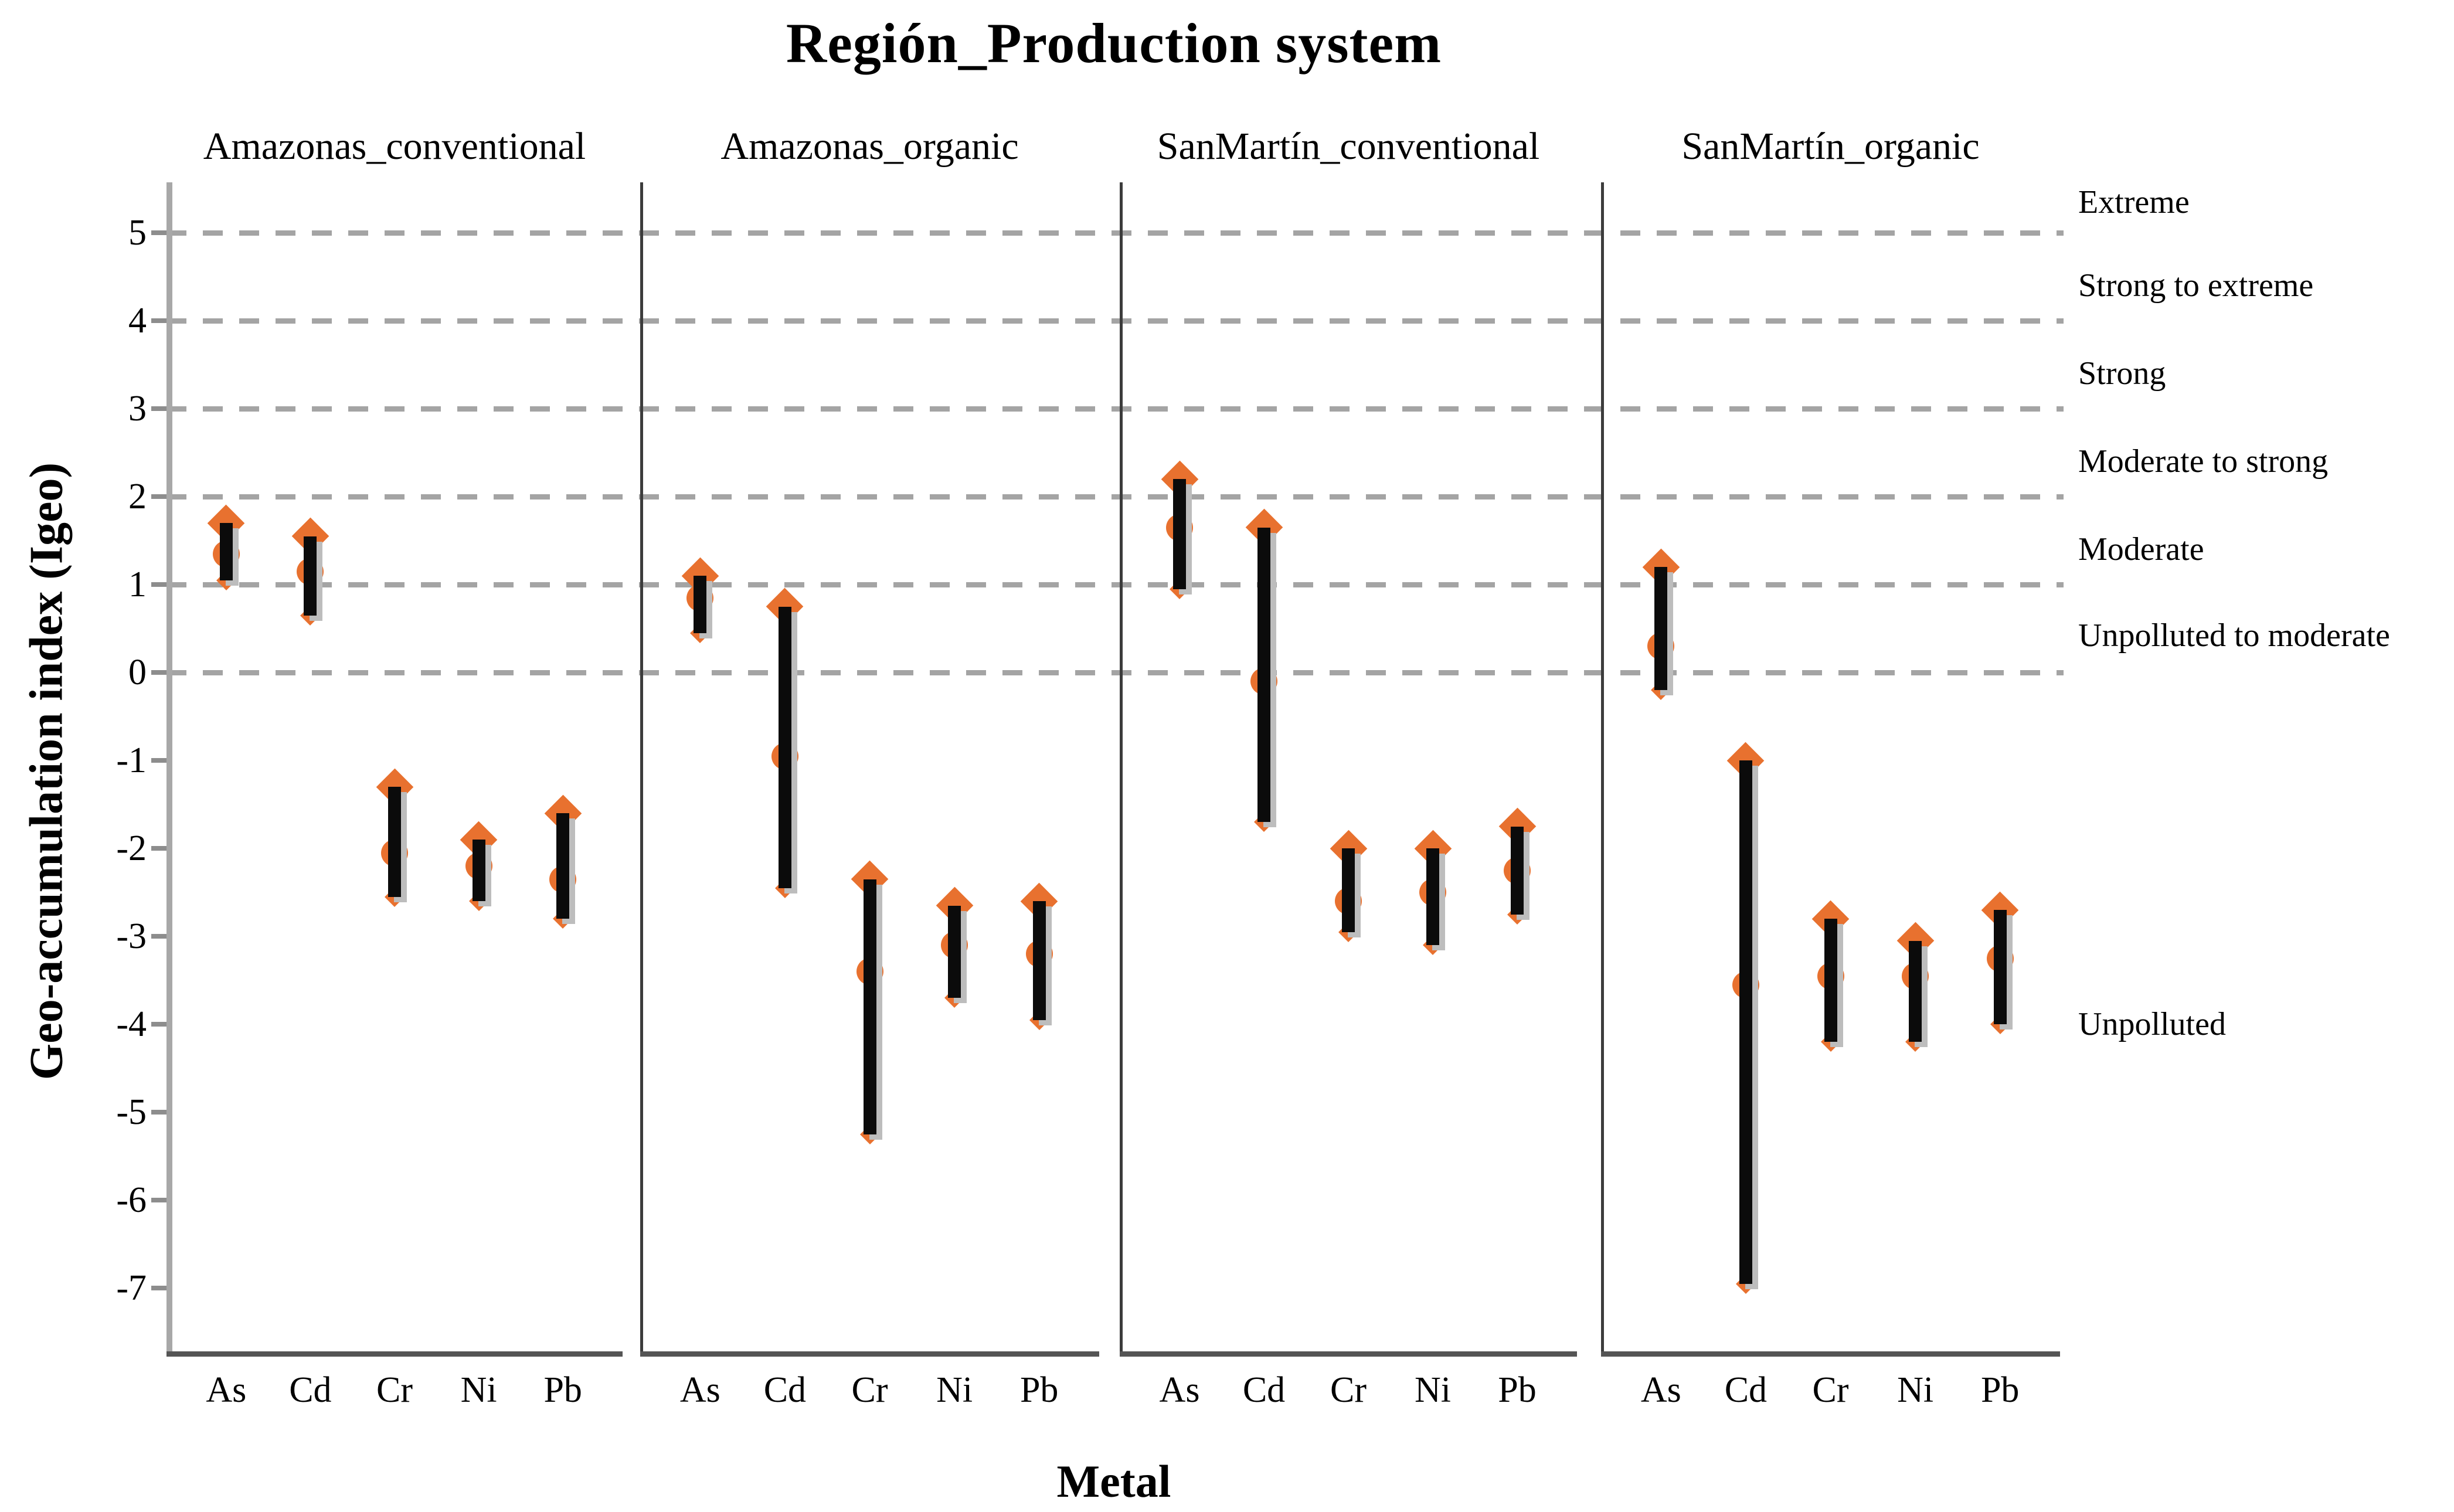 This screenshot has height=1512, width=2454. Describe the element at coordinates (1115, 672) in the screenshot. I see `gridline-y0` at that location.